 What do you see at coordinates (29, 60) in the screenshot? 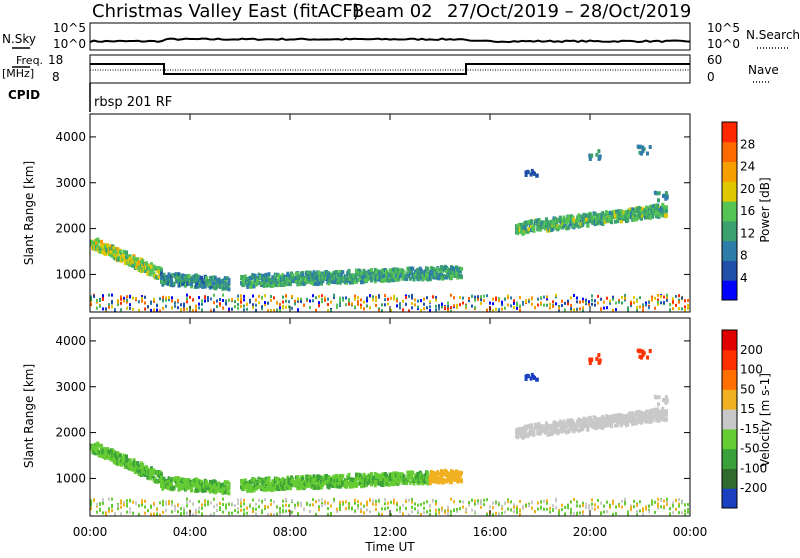
I see `freq-label: Freq.` at bounding box center [29, 60].